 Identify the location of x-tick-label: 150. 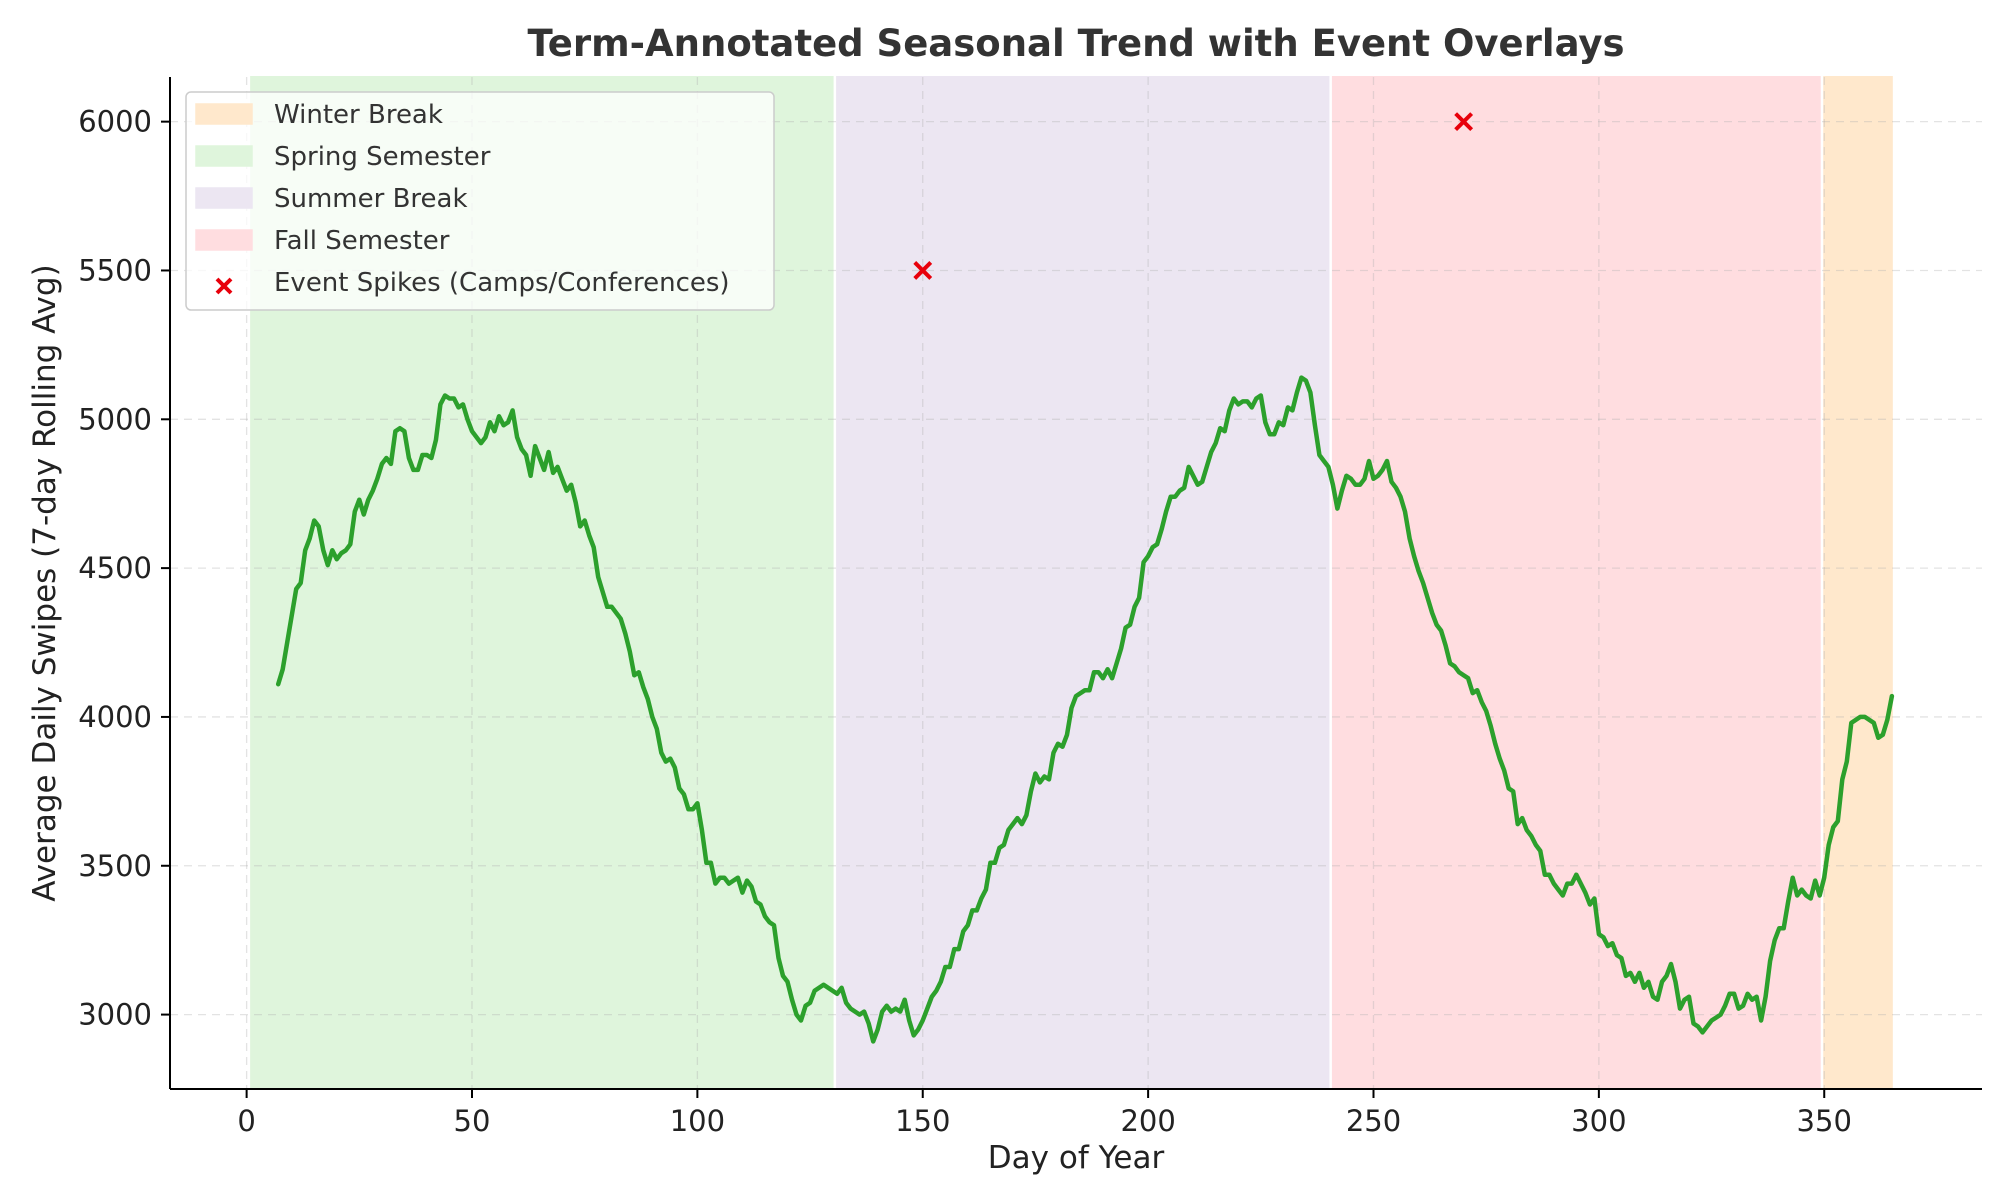
(922, 1121).